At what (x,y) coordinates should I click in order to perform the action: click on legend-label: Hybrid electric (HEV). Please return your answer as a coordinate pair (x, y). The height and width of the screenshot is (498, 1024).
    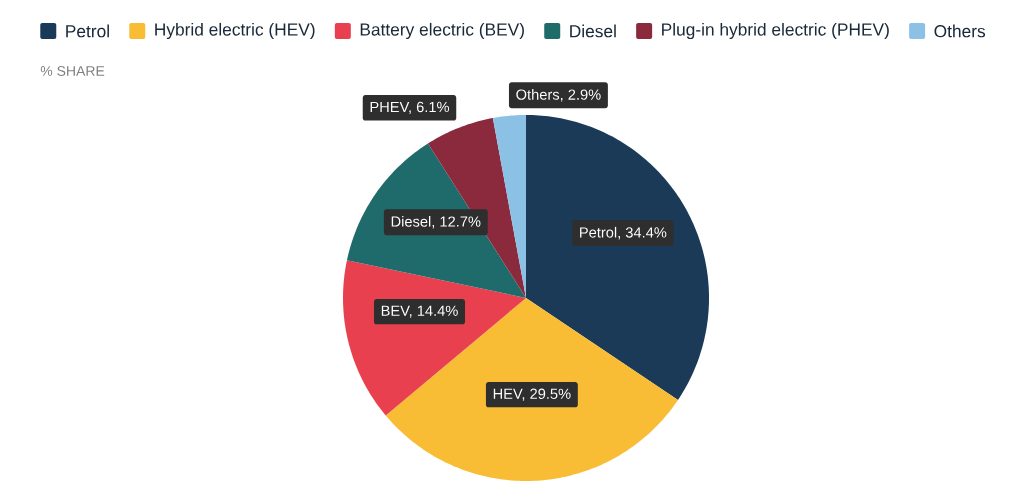
    Looking at the image, I should click on (235, 31).